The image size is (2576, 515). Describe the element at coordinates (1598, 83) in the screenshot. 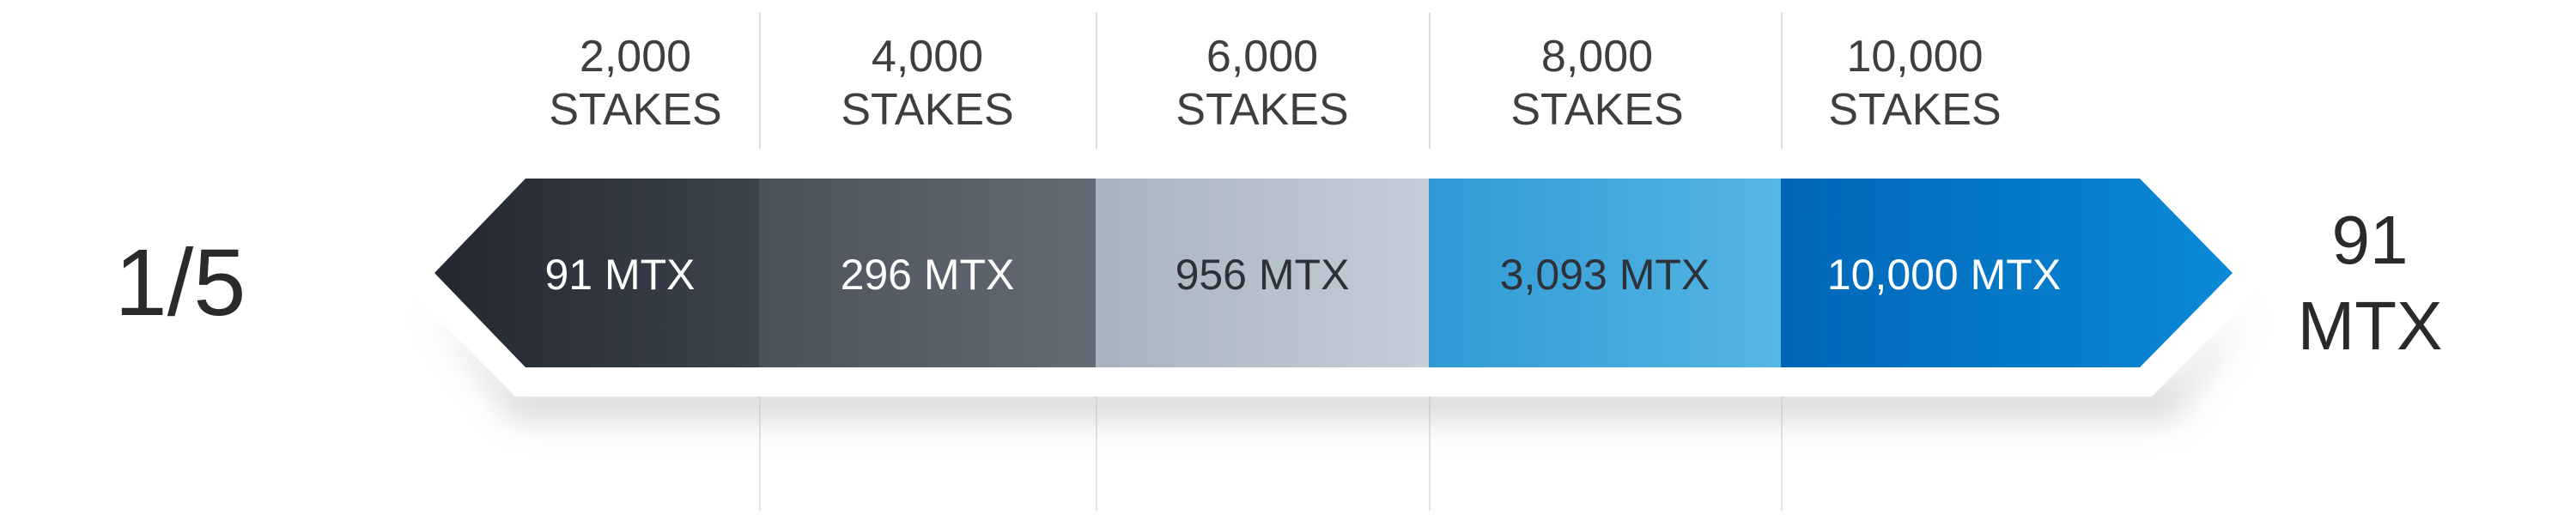

I see `stake-label-4: 8,000 STAKES` at that location.